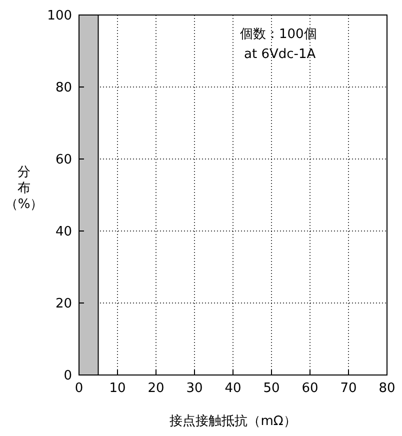 Image resolution: width=402 pixels, height=436 pixels. I want to click on y-tick-label: 100, so click(59, 16).